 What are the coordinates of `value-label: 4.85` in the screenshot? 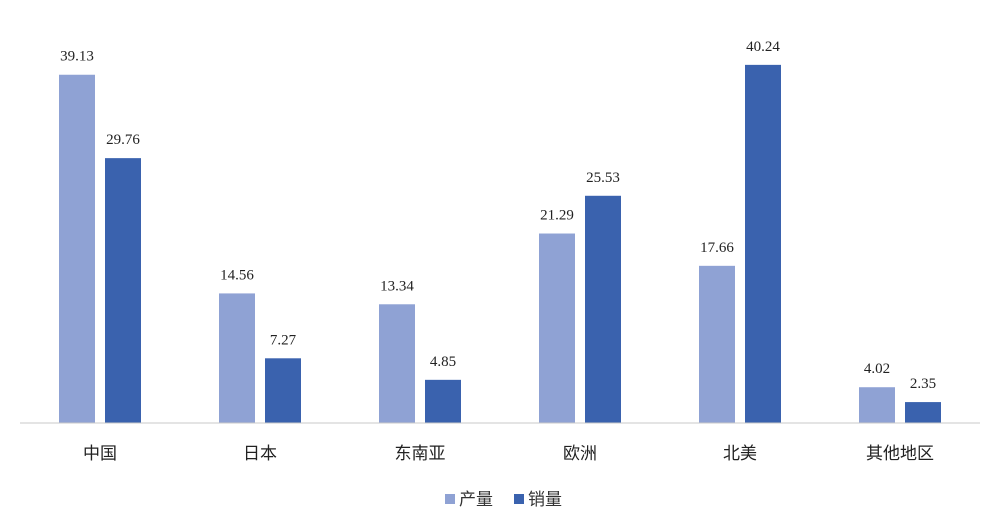 It's located at (443, 362).